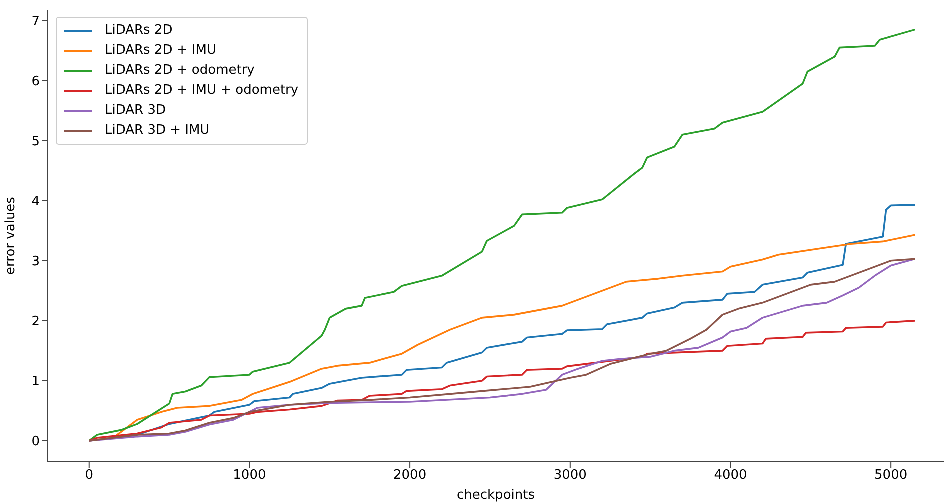 The height and width of the screenshot is (502, 945). What do you see at coordinates (36, 322) in the screenshot?
I see `y-tick-label: 2` at bounding box center [36, 322].